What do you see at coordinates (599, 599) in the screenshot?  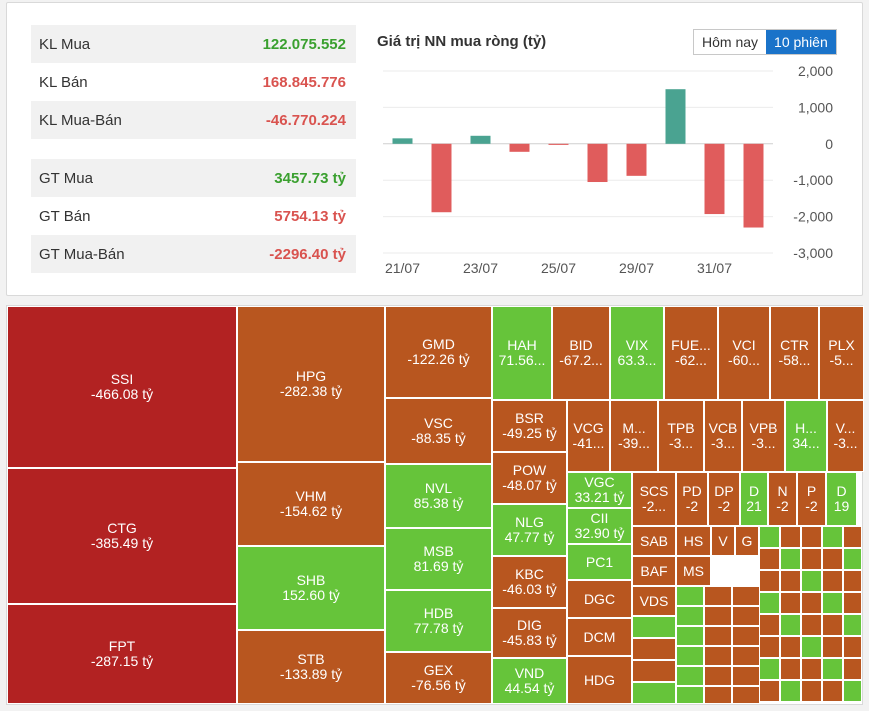 I see `treemap-tile: DGC` at bounding box center [599, 599].